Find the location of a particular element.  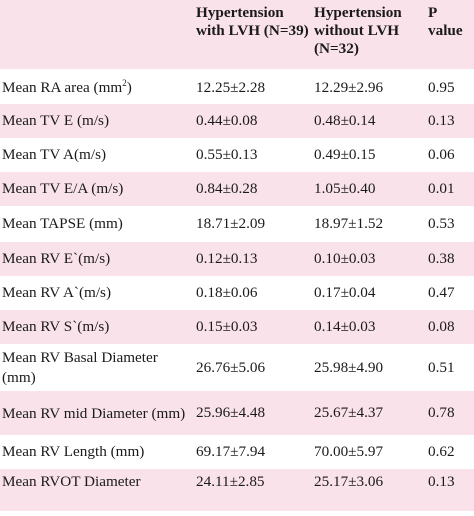

row-label-tail: ) is located at coordinates (129, 87).